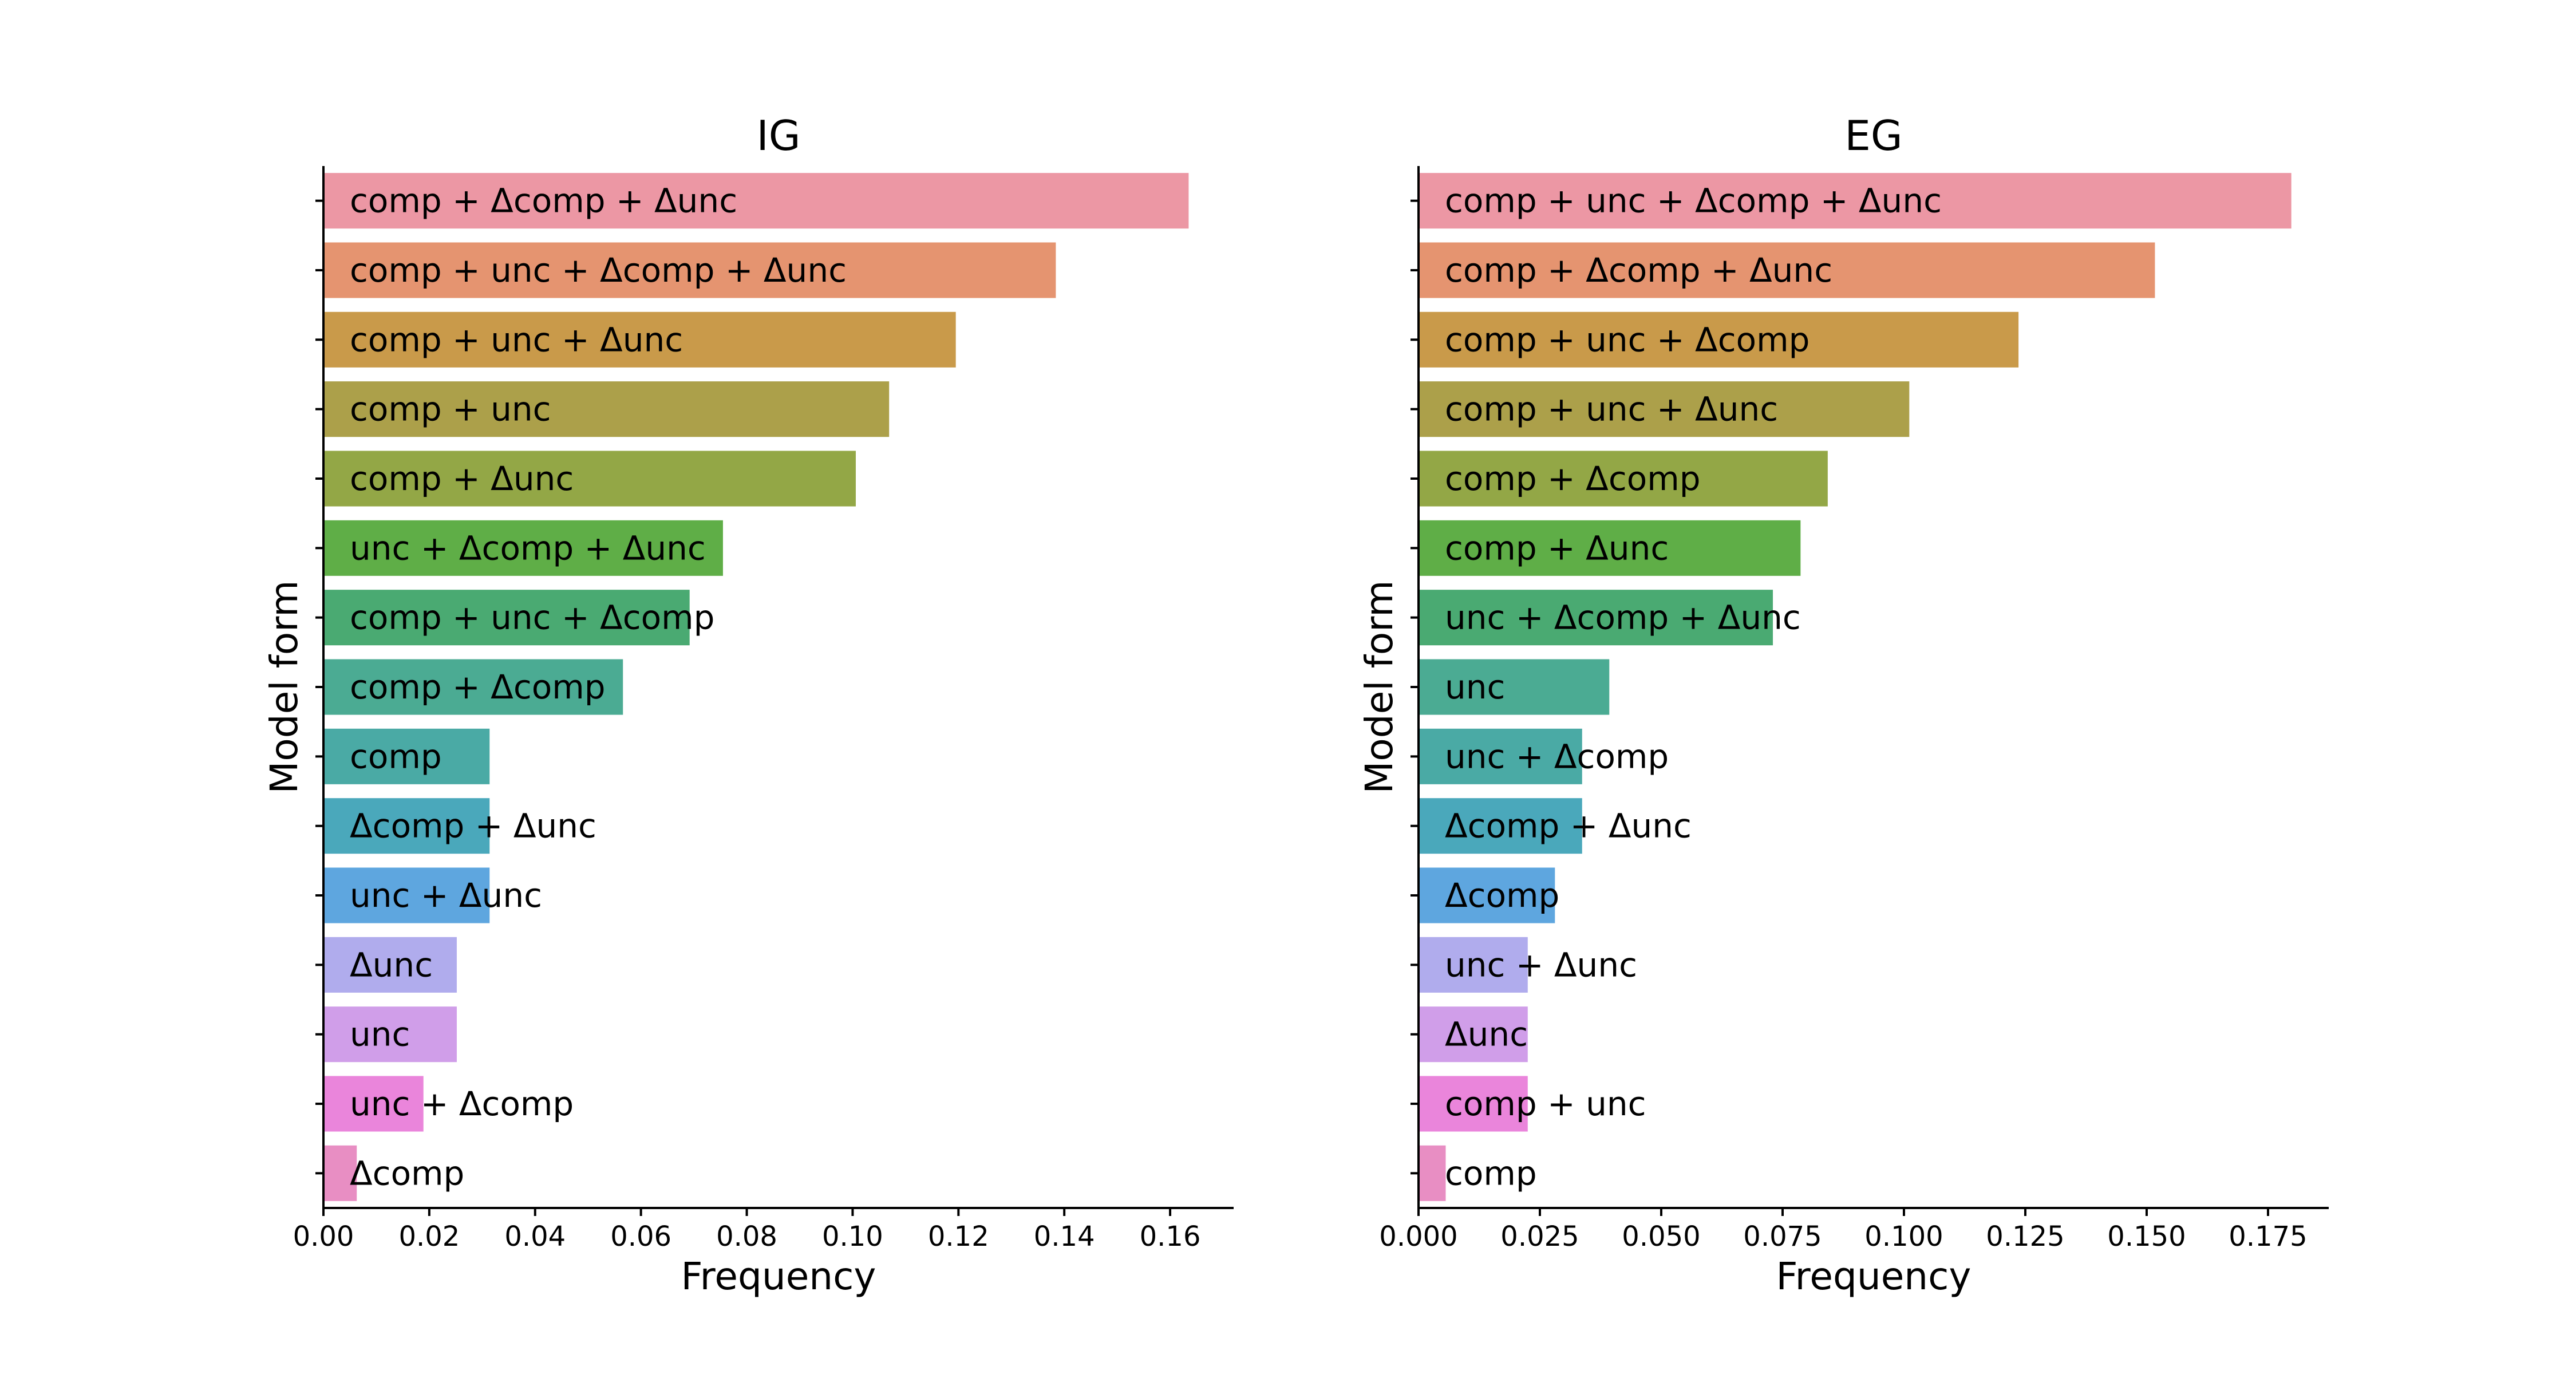 The image size is (2576, 1374). I want to click on x-tick-label: 0.12, so click(958, 1237).